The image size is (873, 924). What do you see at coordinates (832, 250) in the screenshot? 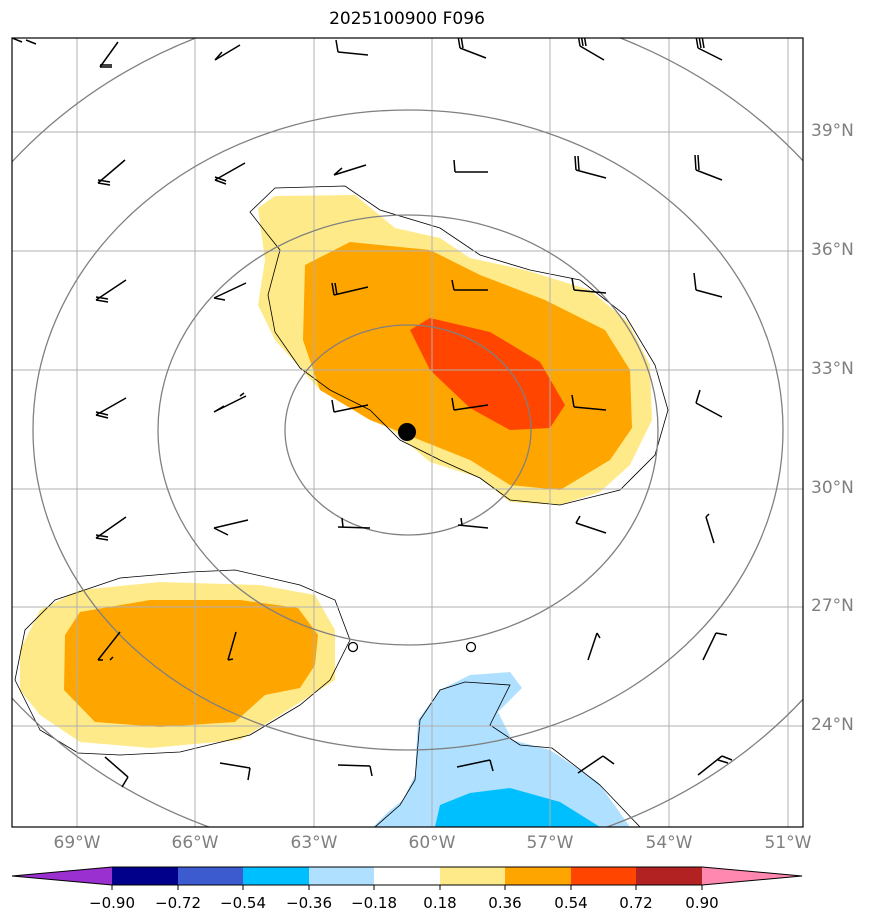
I see `lat-label-36n: 36°N` at bounding box center [832, 250].